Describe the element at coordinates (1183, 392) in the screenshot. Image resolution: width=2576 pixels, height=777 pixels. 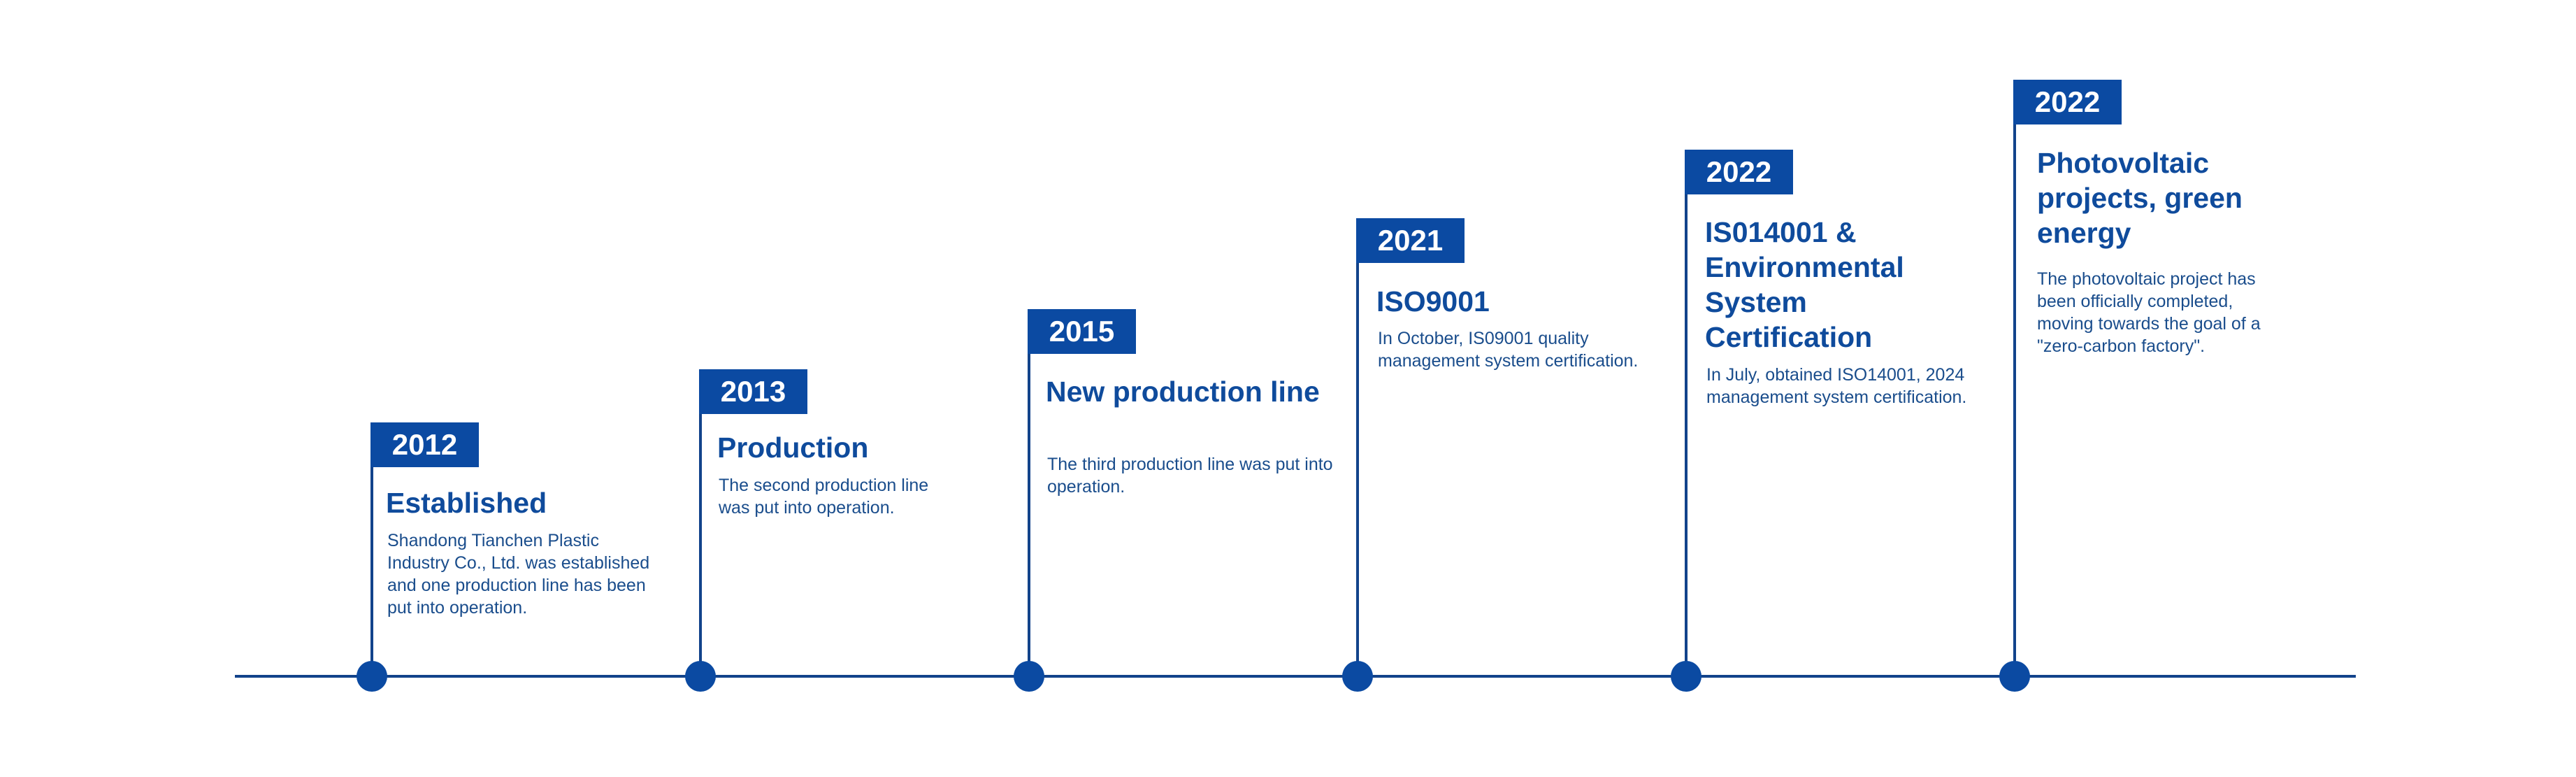
I see `milestone-title: New production line` at that location.